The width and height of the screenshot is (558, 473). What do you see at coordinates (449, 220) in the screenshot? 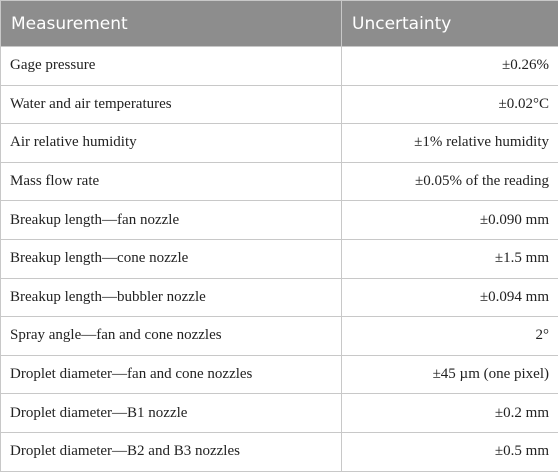
I see `uncertainty-cell: ±0.090 mm` at bounding box center [449, 220].